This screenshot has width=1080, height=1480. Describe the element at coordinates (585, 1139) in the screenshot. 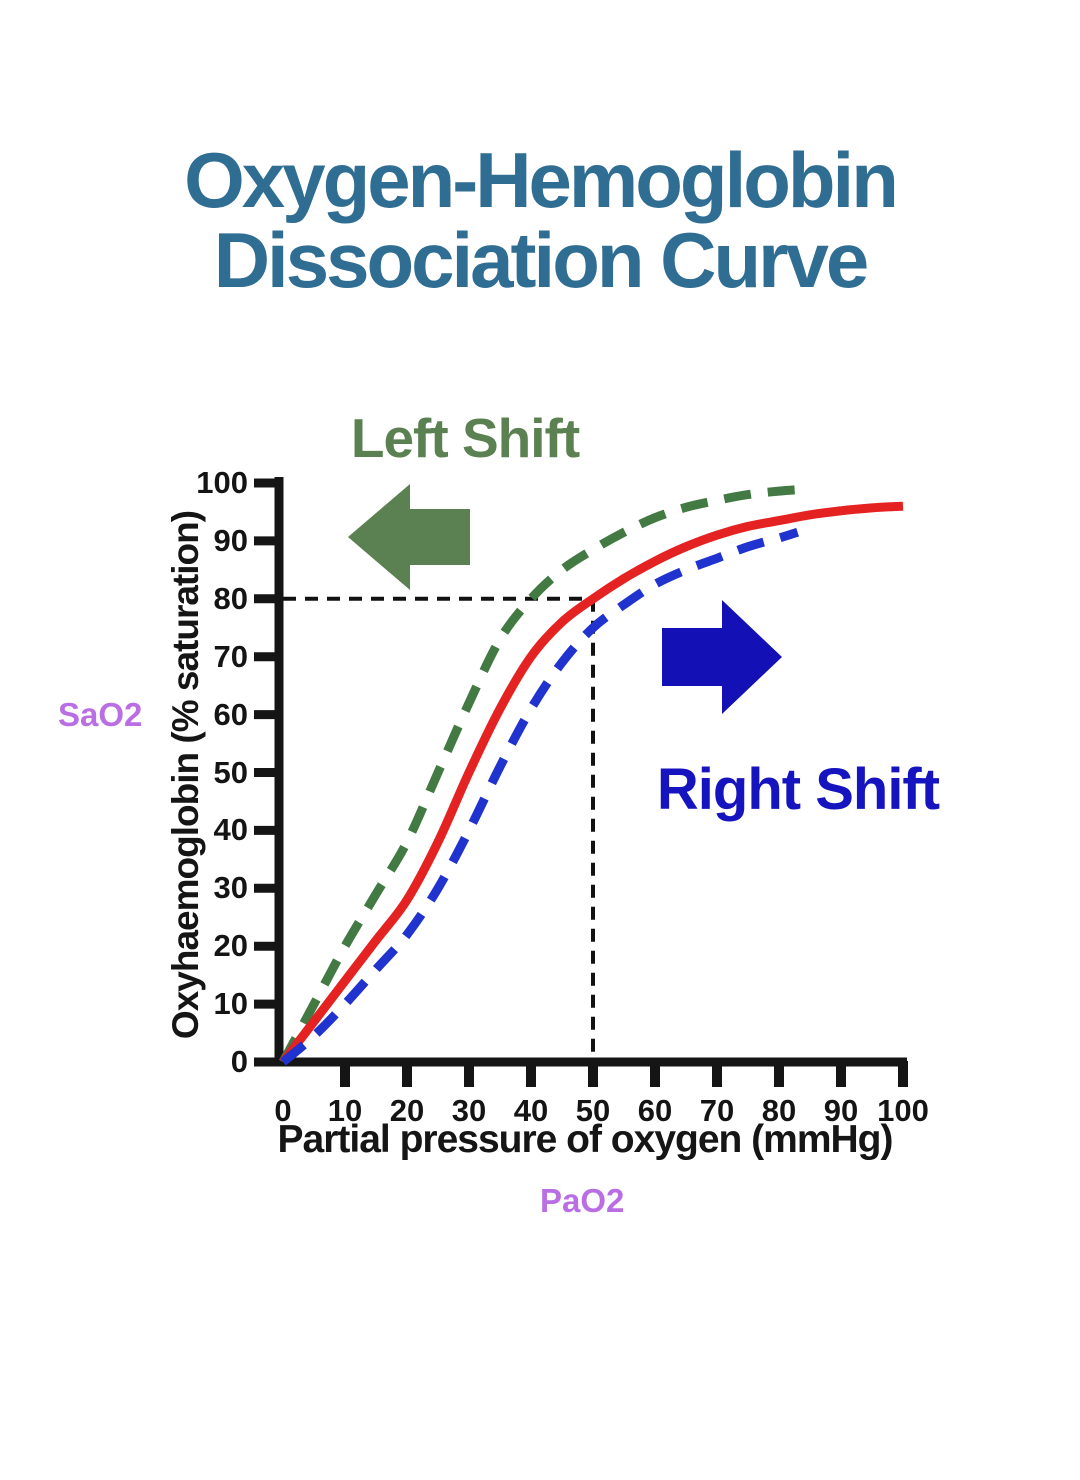

I see `x-axis-title: Partial pressure of oxygen (mmHg)` at that location.